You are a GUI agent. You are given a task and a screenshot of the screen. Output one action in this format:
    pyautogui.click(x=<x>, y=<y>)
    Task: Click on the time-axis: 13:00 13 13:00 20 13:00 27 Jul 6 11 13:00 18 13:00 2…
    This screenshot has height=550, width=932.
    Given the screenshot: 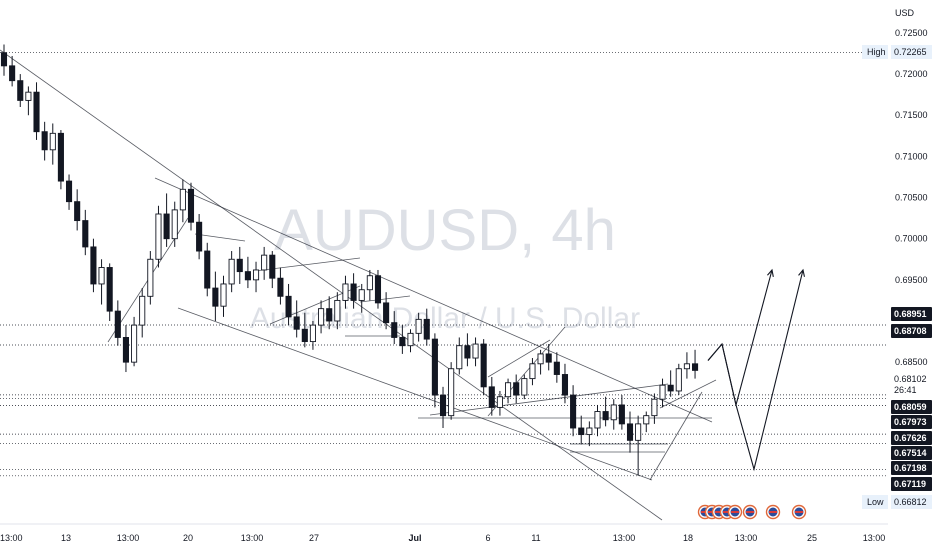 What is the action you would take?
    pyautogui.click(x=442, y=538)
    